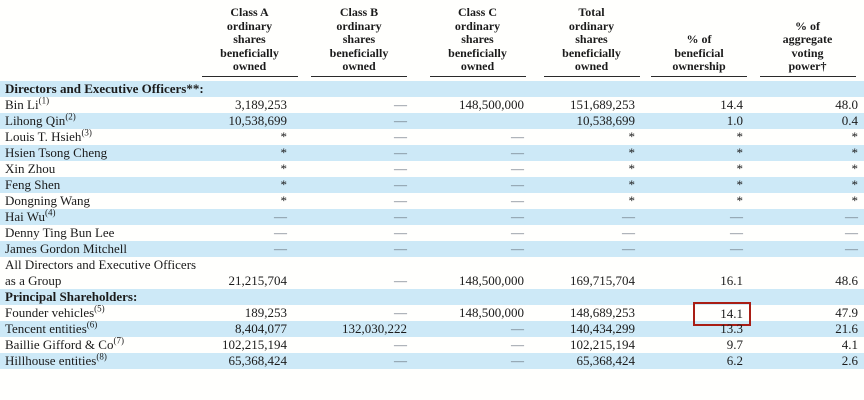 Image resolution: width=864 pixels, height=400 pixels. What do you see at coordinates (807, 45) in the screenshot?
I see `column-header-label: % of aggregate voting power†` at bounding box center [807, 45].